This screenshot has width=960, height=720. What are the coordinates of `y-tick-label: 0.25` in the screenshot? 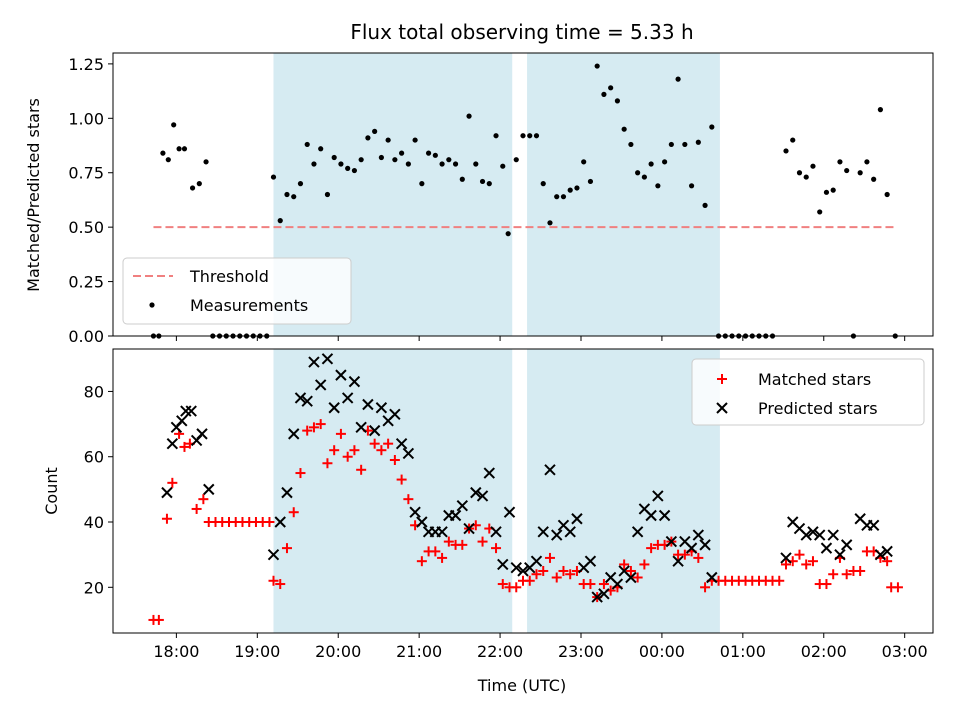 It's located at (86, 282).